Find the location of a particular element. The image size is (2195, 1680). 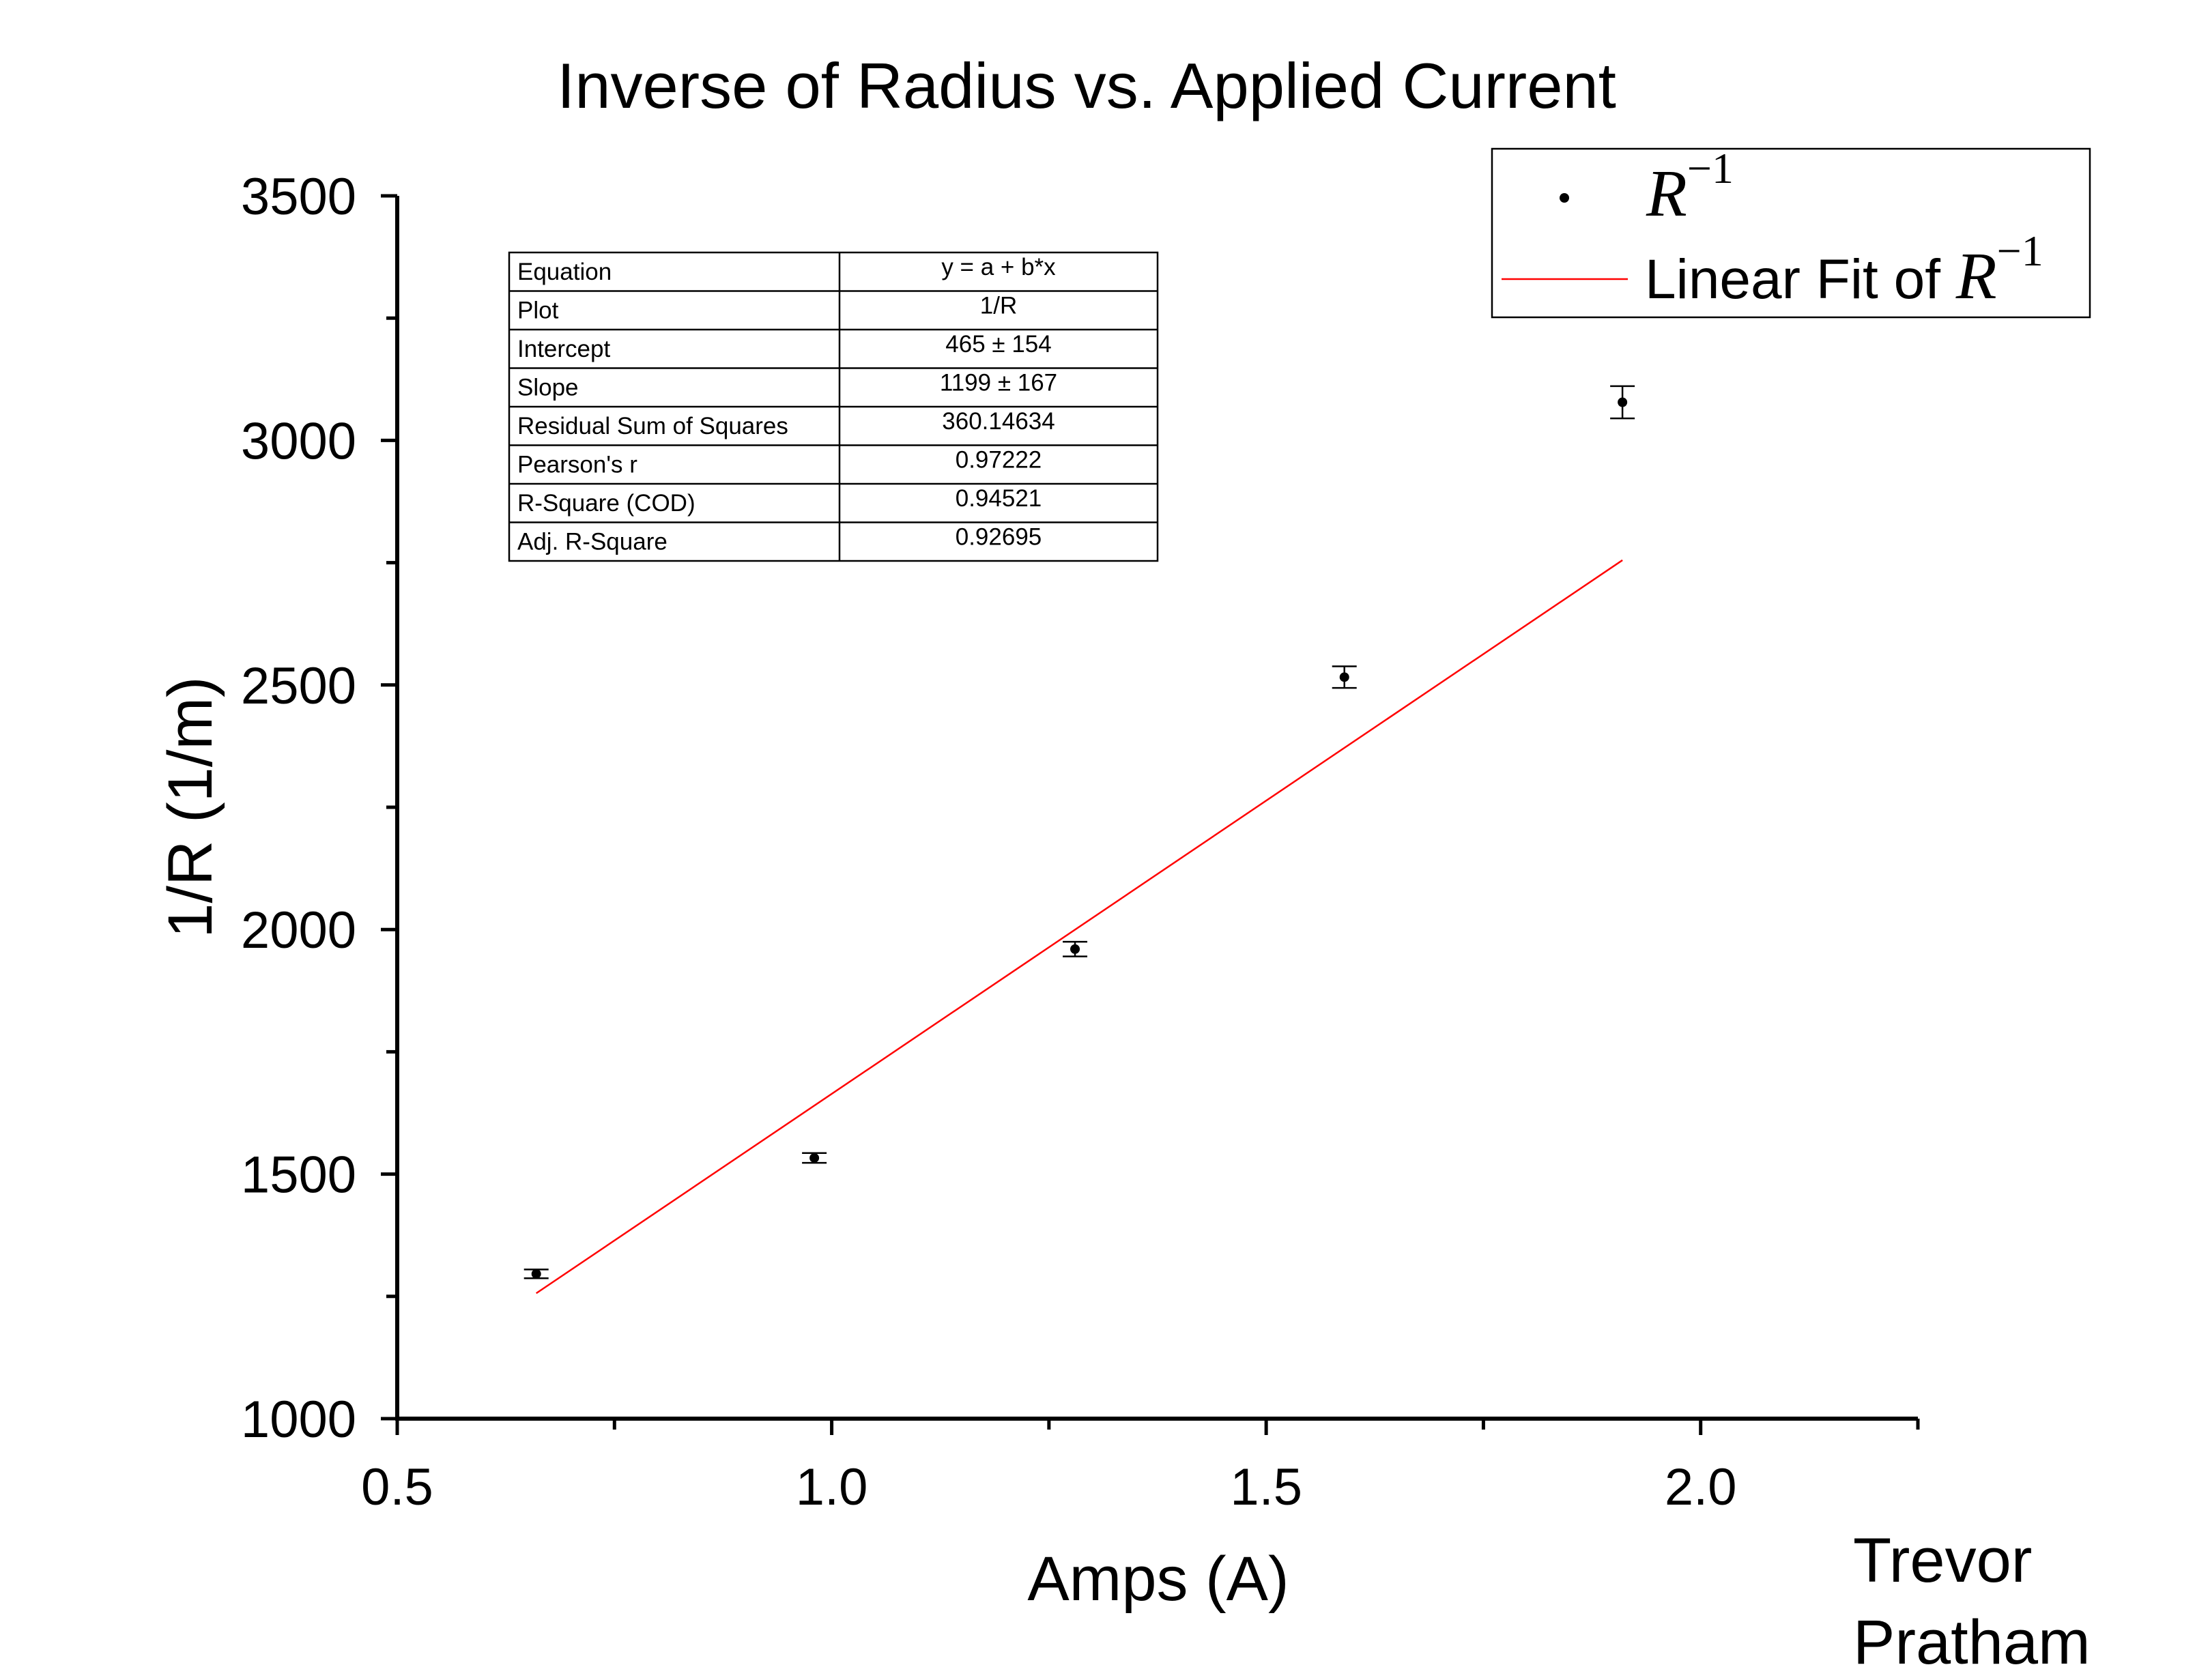

x-tick-label: 2.0 is located at coordinates (1701, 1487).